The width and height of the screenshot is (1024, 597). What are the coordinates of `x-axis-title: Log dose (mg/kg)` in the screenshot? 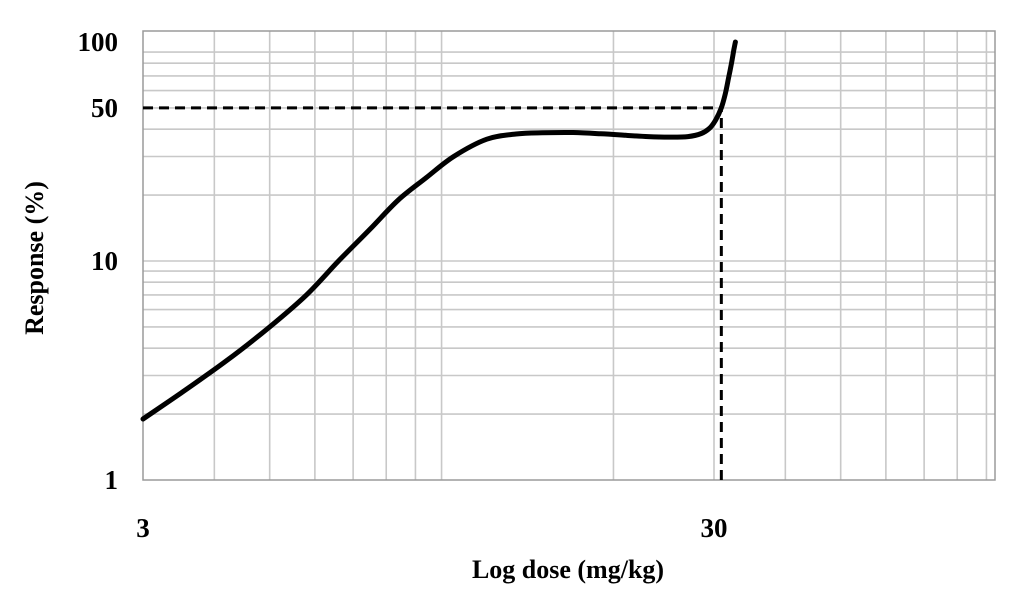 It's located at (568, 569).